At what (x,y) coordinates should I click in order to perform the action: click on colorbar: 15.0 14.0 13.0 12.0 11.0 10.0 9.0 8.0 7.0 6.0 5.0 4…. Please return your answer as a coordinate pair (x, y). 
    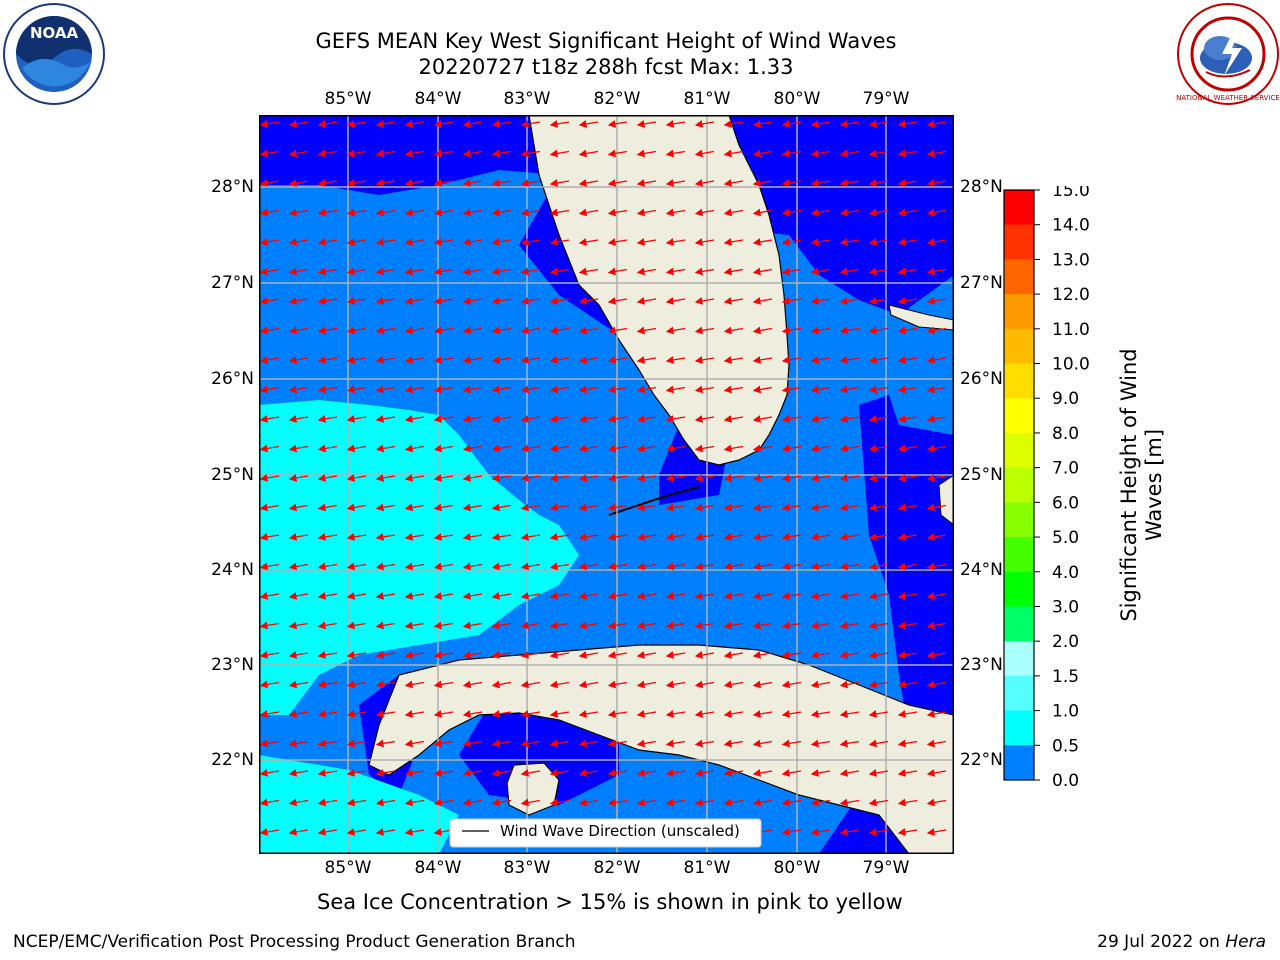
    Looking at the image, I should click on (1046, 486).